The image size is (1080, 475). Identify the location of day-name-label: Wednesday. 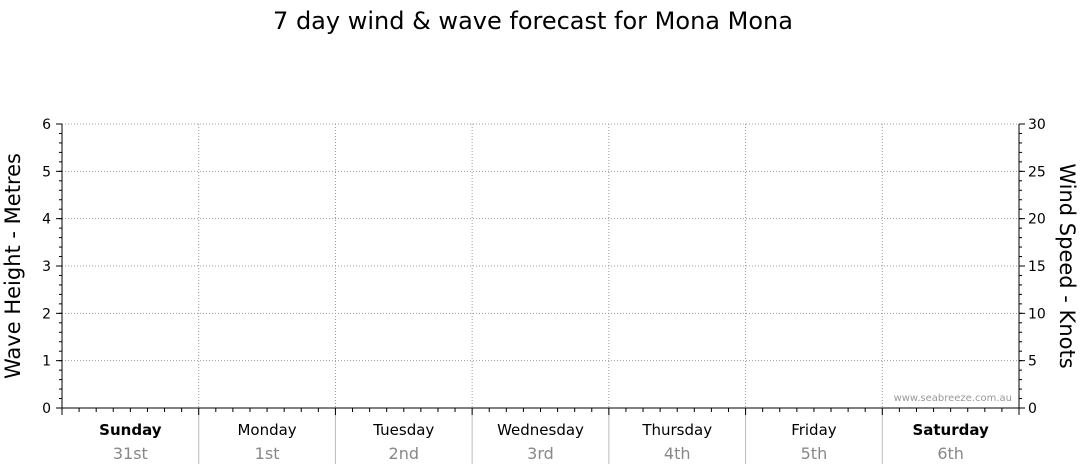
(540, 430).